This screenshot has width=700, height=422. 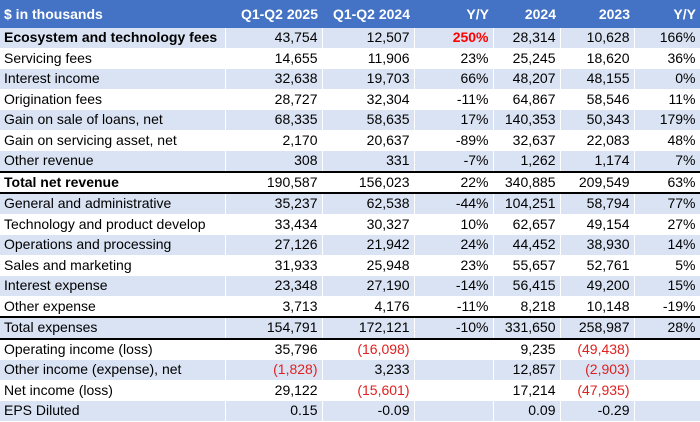 What do you see at coordinates (368, 120) in the screenshot?
I see `value-cell: 58,635` at bounding box center [368, 120].